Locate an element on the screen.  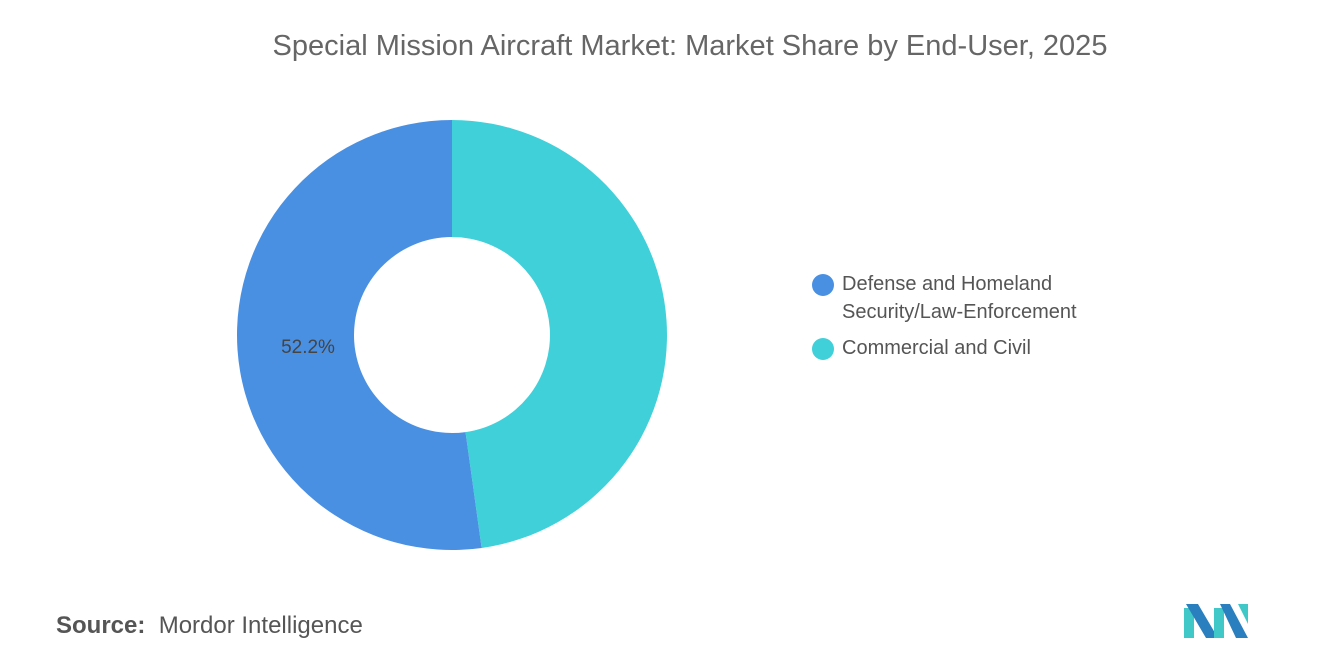
data-label-defense: 52.2% is located at coordinates (308, 347).